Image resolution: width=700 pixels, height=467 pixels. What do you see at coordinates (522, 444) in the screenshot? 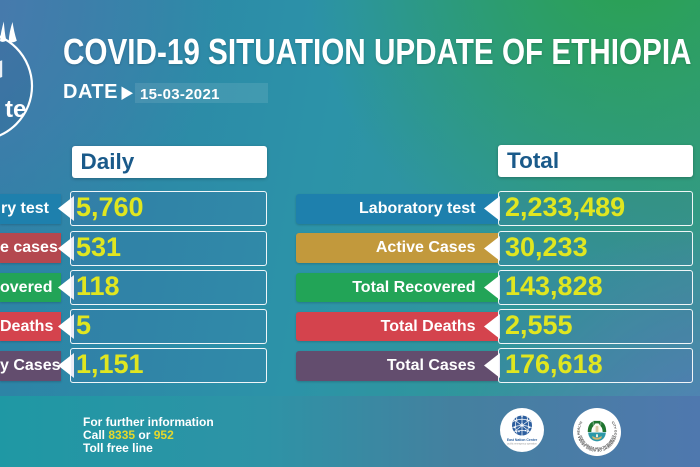
I see `svg-text: public emergency operation` at bounding box center [522, 444].